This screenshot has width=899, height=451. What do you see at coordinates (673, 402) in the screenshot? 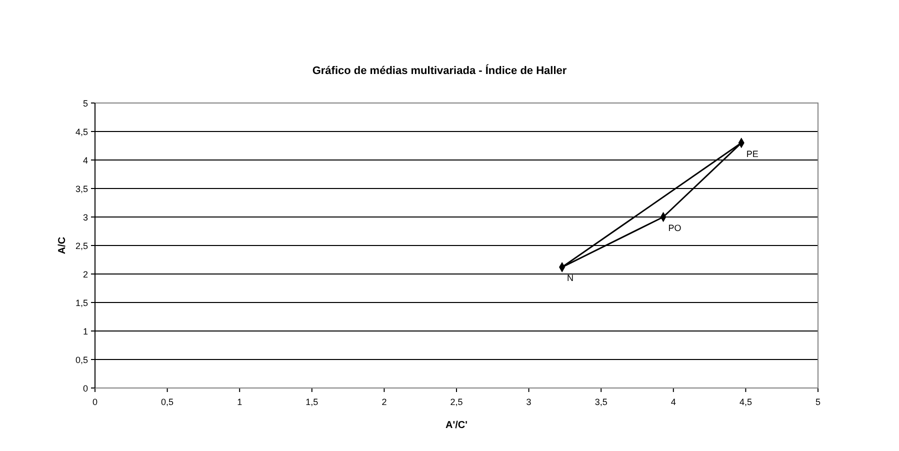
I see `x-tick-label: 4` at bounding box center [673, 402].